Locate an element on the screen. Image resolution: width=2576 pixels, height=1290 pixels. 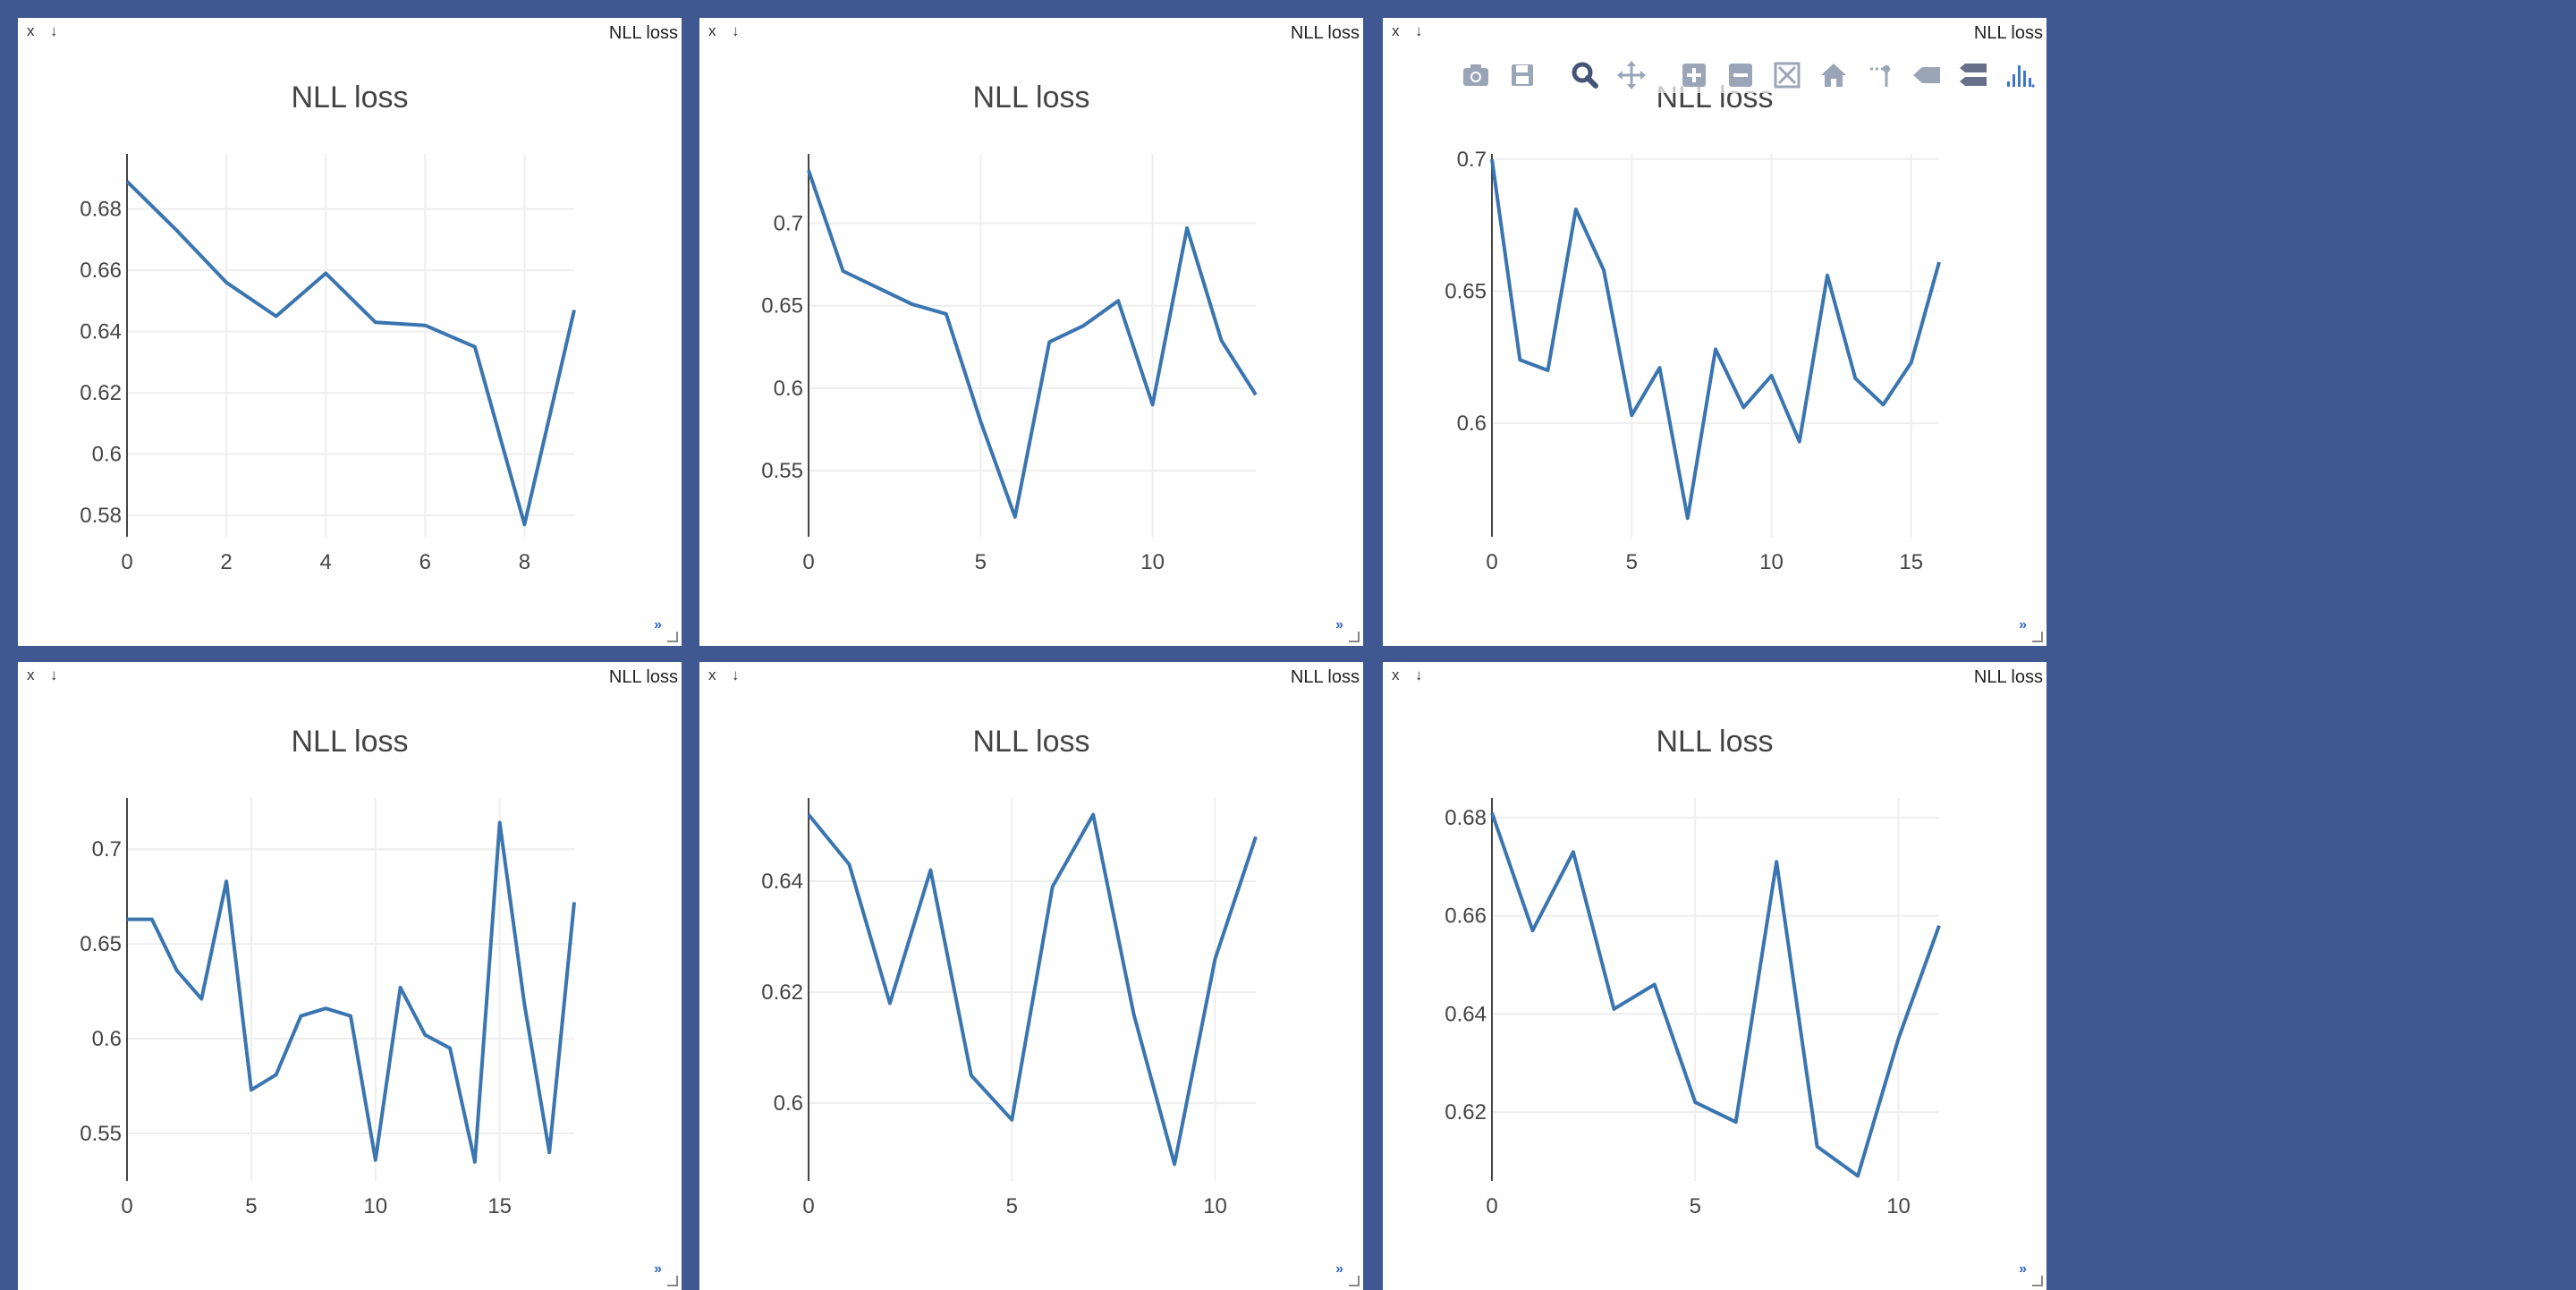
x-tick-label: 8 is located at coordinates (524, 562).